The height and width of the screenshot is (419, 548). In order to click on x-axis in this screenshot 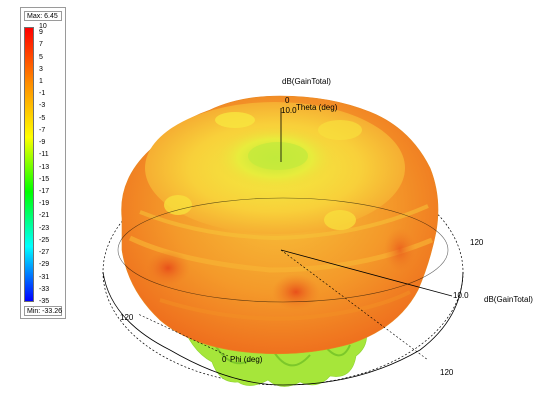, I will do `click(366, 273)`.